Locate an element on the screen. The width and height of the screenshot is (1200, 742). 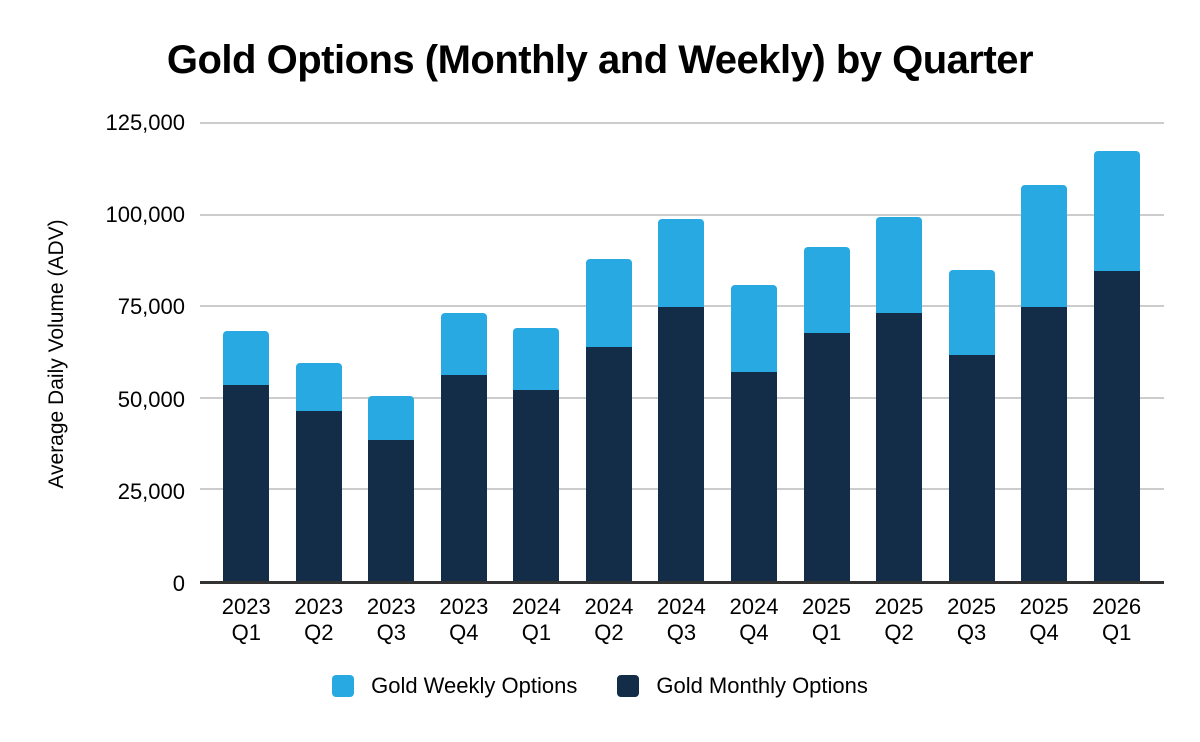
x-tick-label: 2024 Q3 is located at coordinates (681, 619).